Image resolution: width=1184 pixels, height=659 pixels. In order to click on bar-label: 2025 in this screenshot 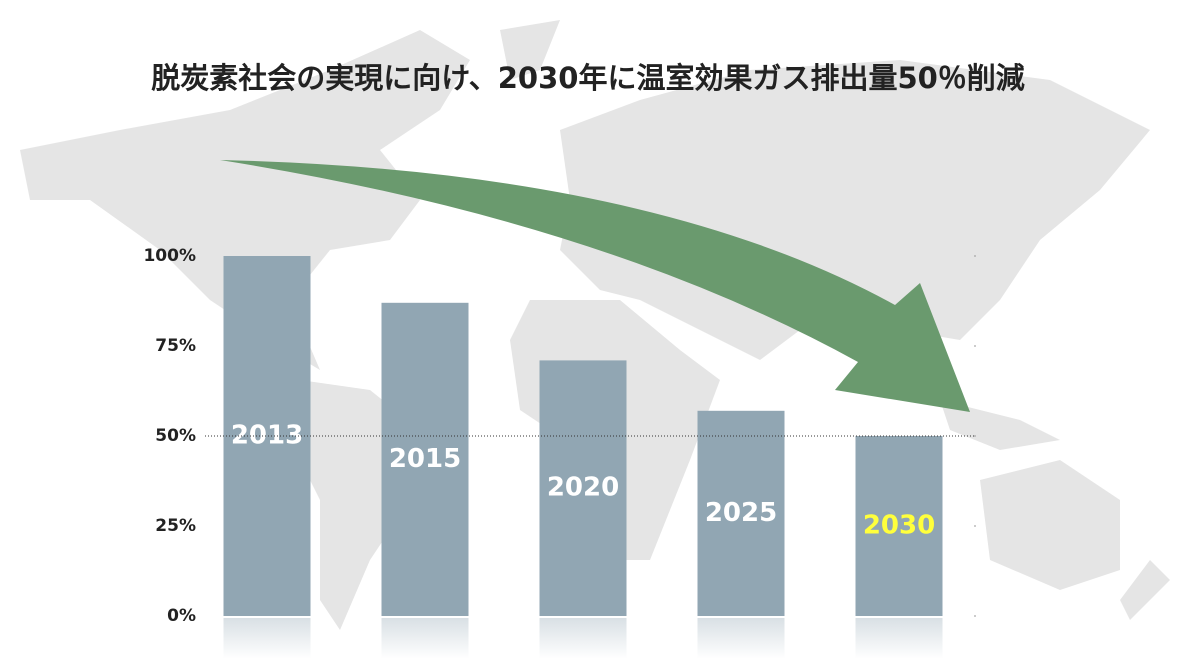, I will do `click(741, 513)`.